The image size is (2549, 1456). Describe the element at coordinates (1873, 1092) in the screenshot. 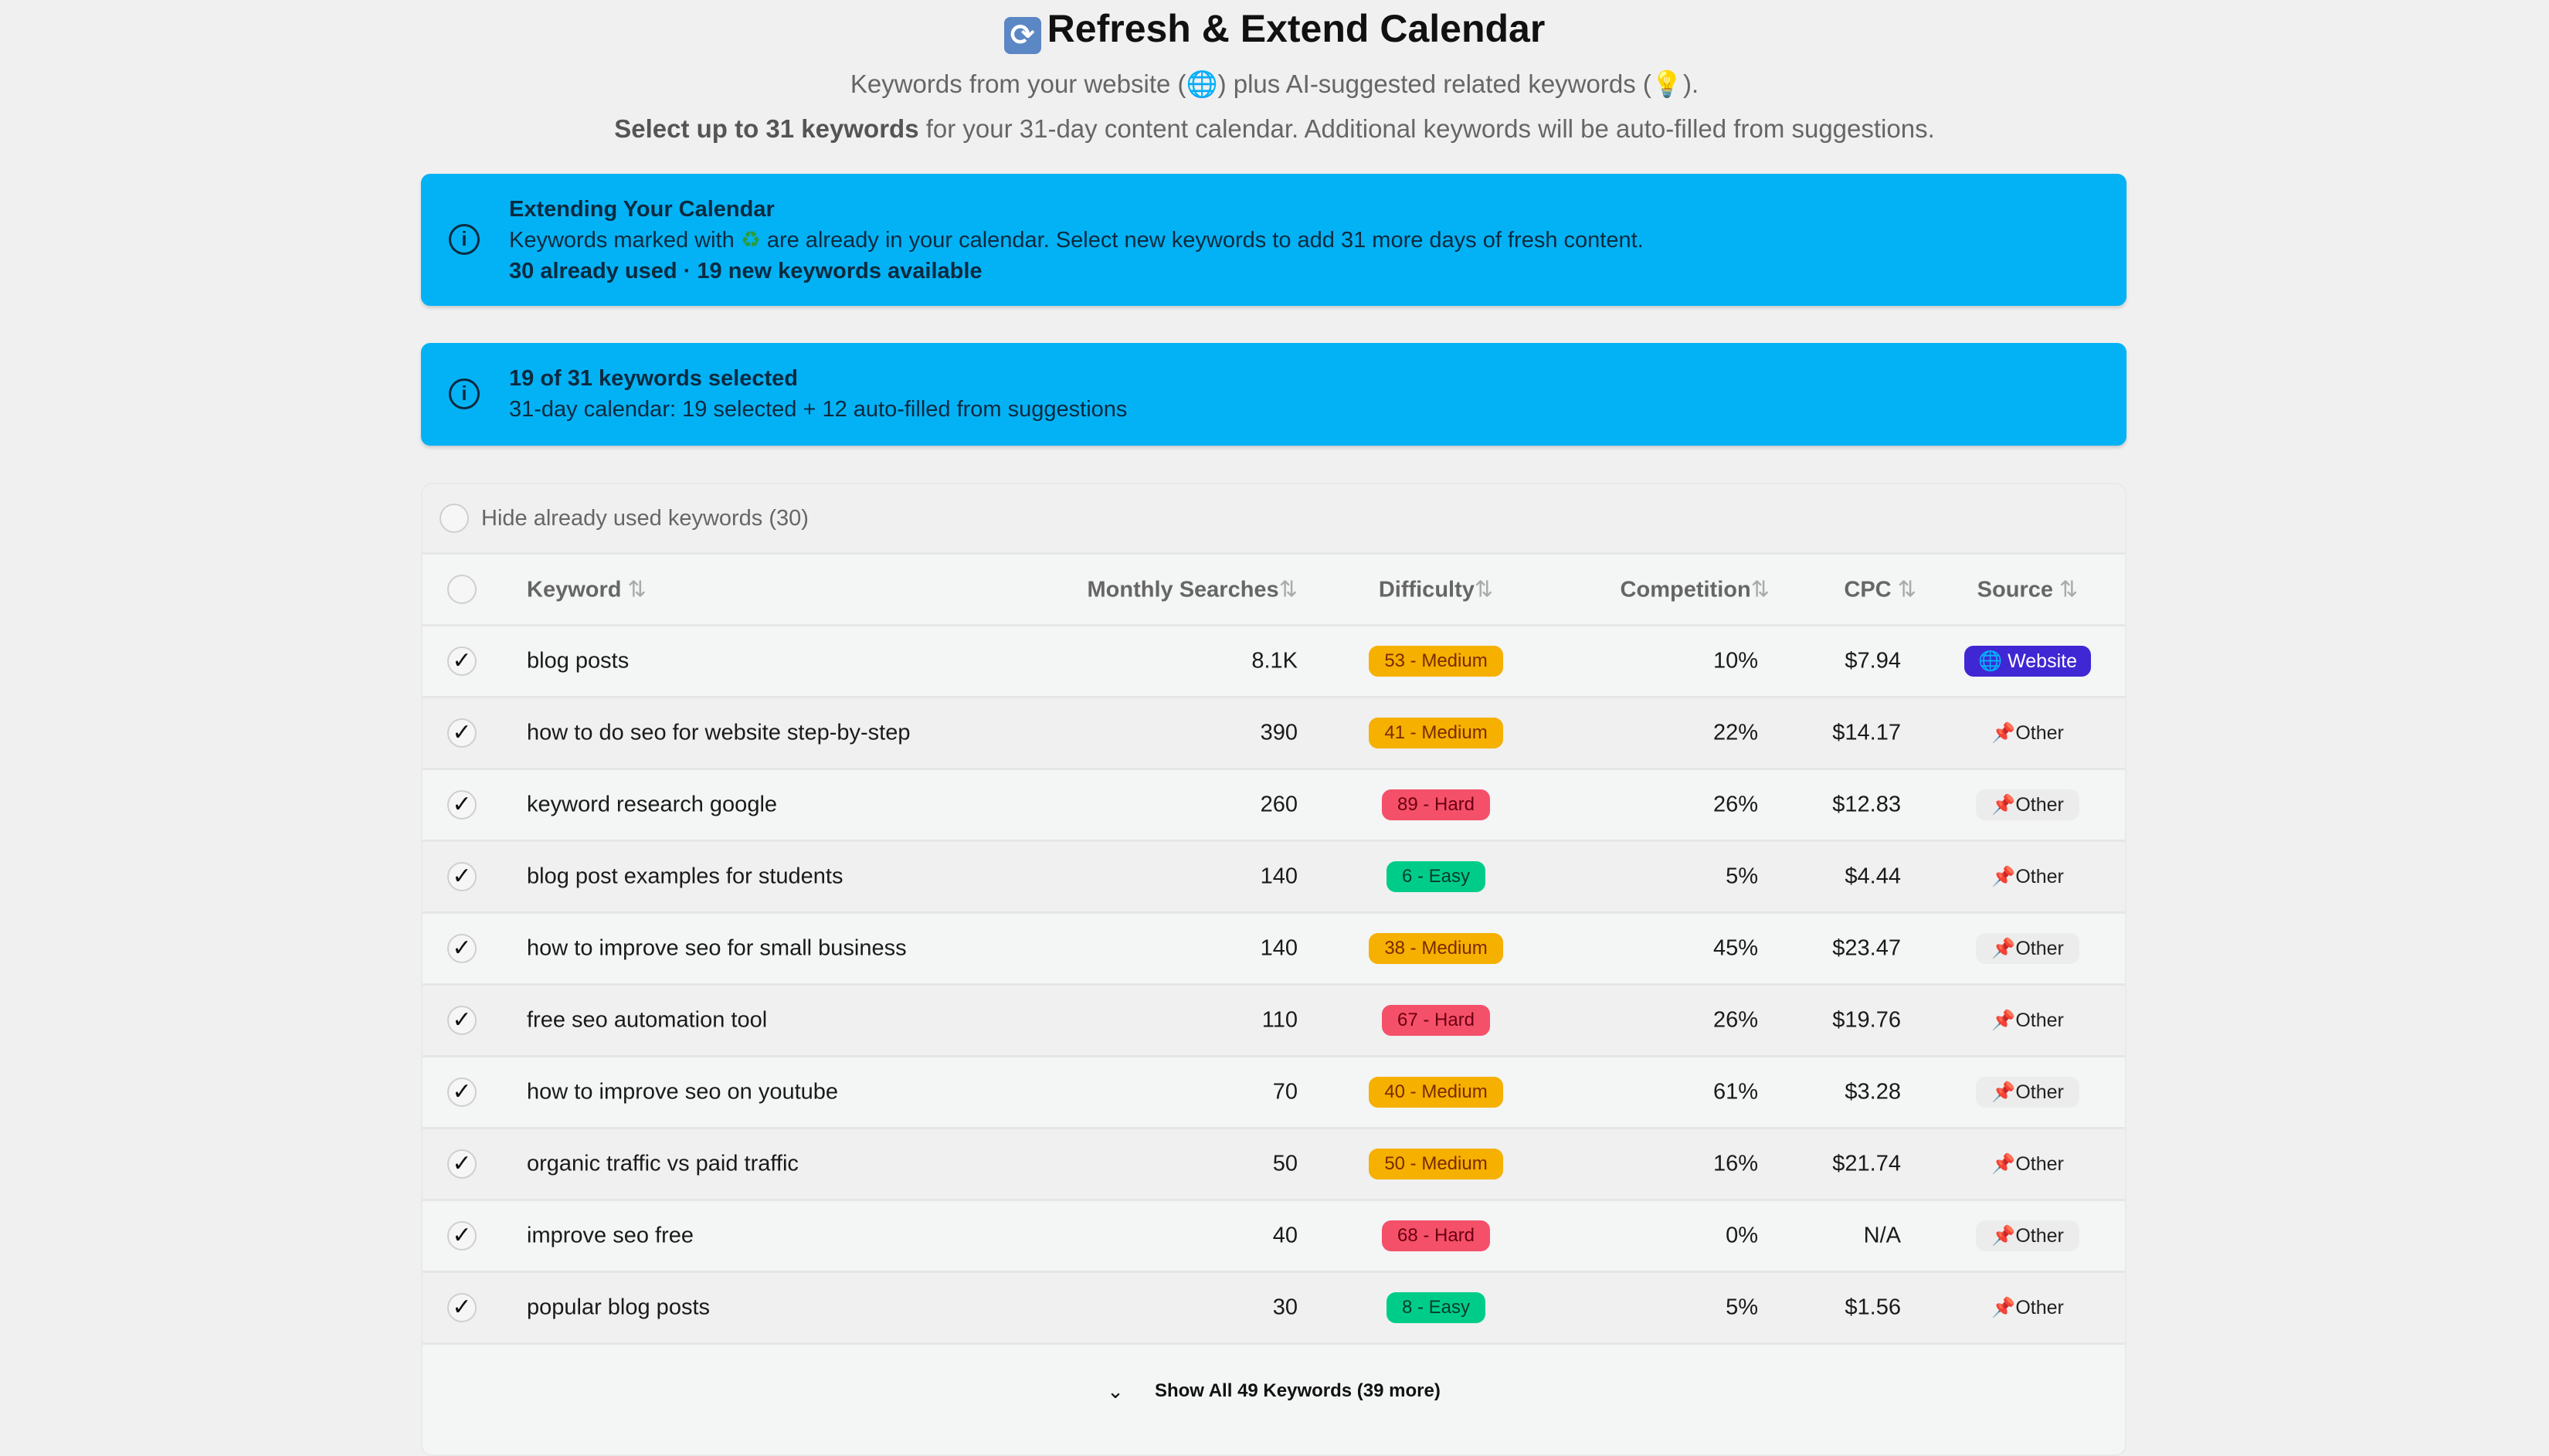

I see `cpc-cell: $3.28` at that location.